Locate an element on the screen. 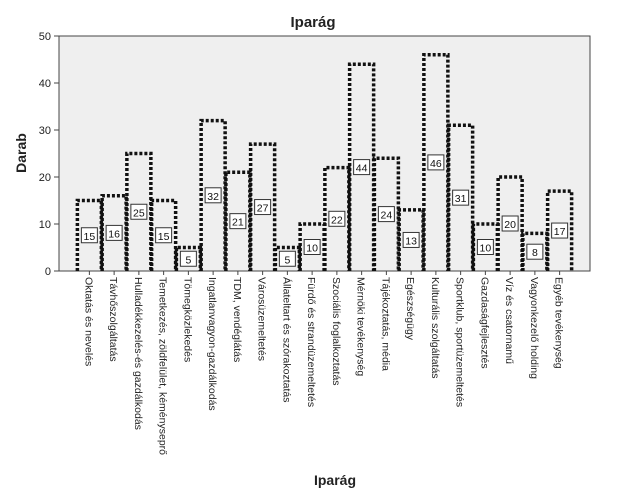 The image size is (626, 501). x-axis-title: Iparág is located at coordinates (335, 480).